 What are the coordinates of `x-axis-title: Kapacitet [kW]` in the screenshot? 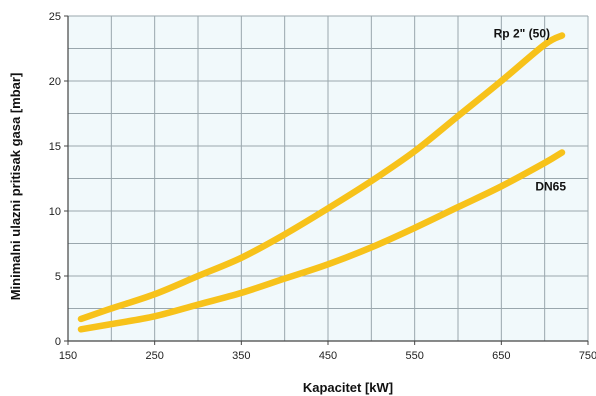 It's located at (348, 387).